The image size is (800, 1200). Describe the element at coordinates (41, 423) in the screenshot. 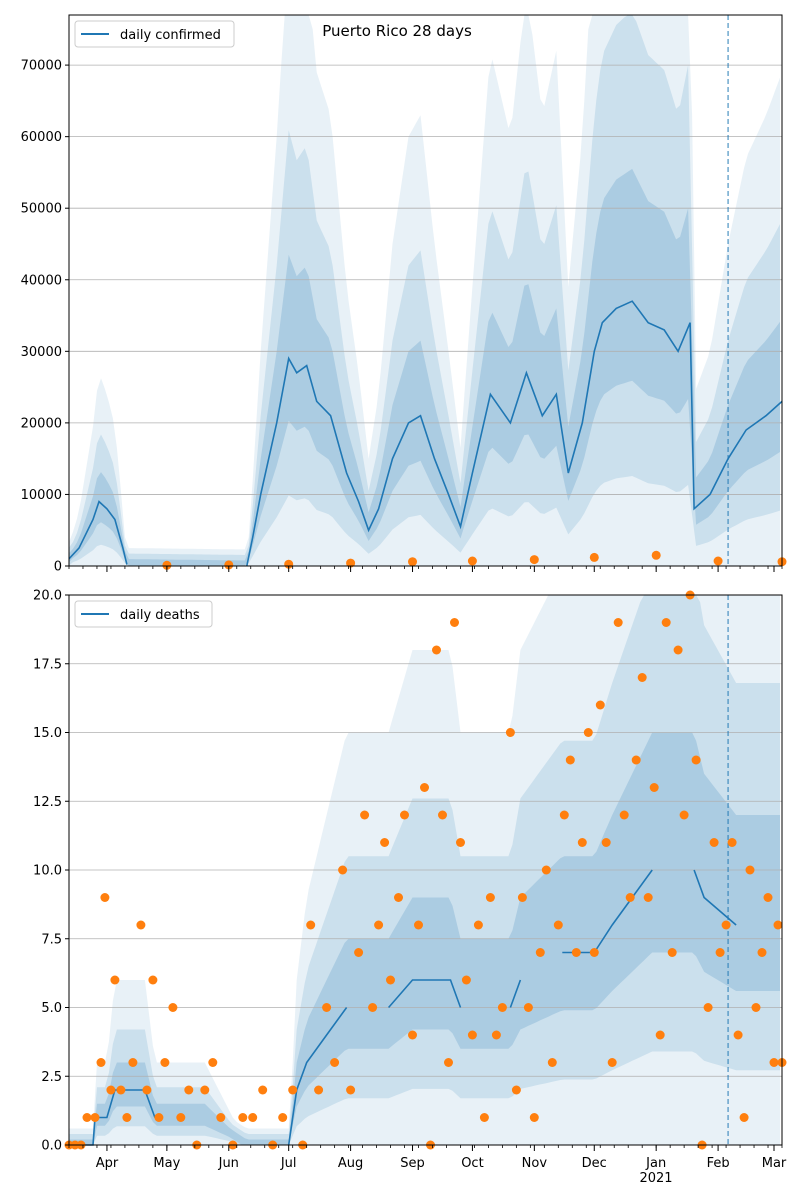

I see `confirmed-y-tick-label: 20000` at that location.